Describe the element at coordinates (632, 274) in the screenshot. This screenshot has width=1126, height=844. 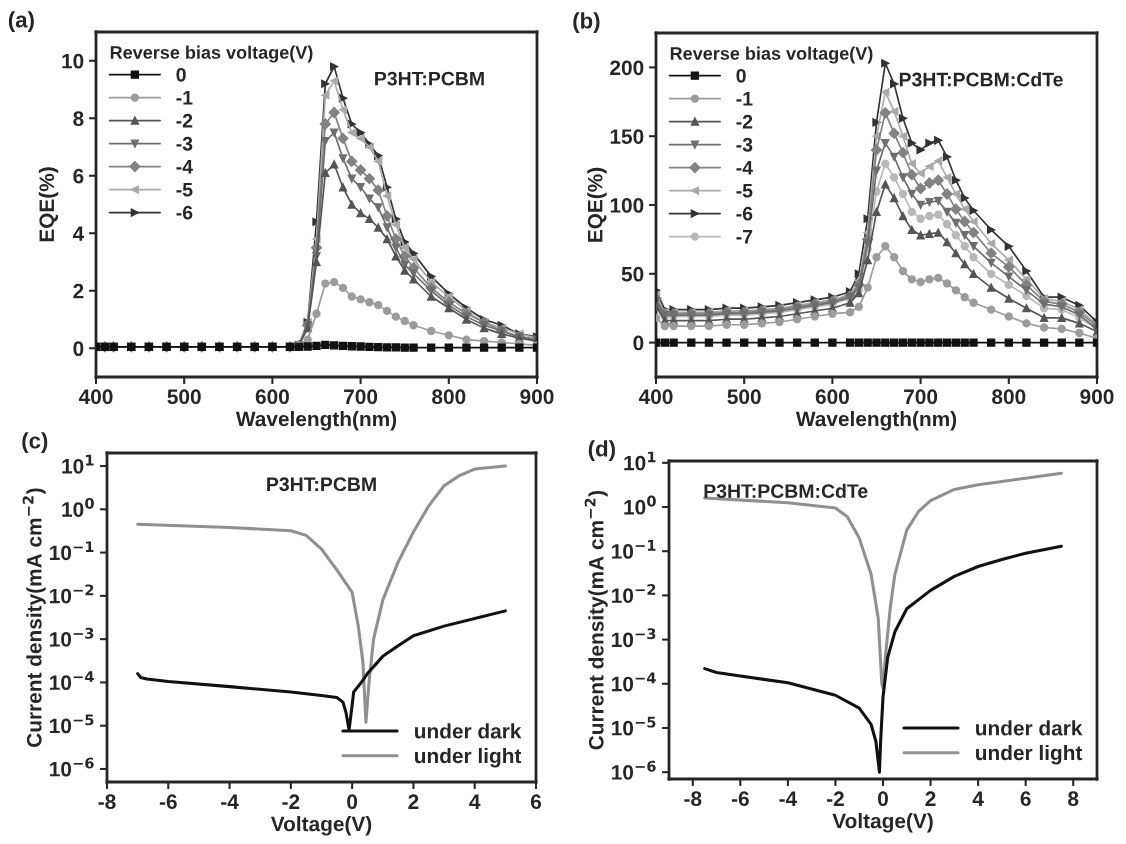
I see `y-tick-label: 50` at that location.